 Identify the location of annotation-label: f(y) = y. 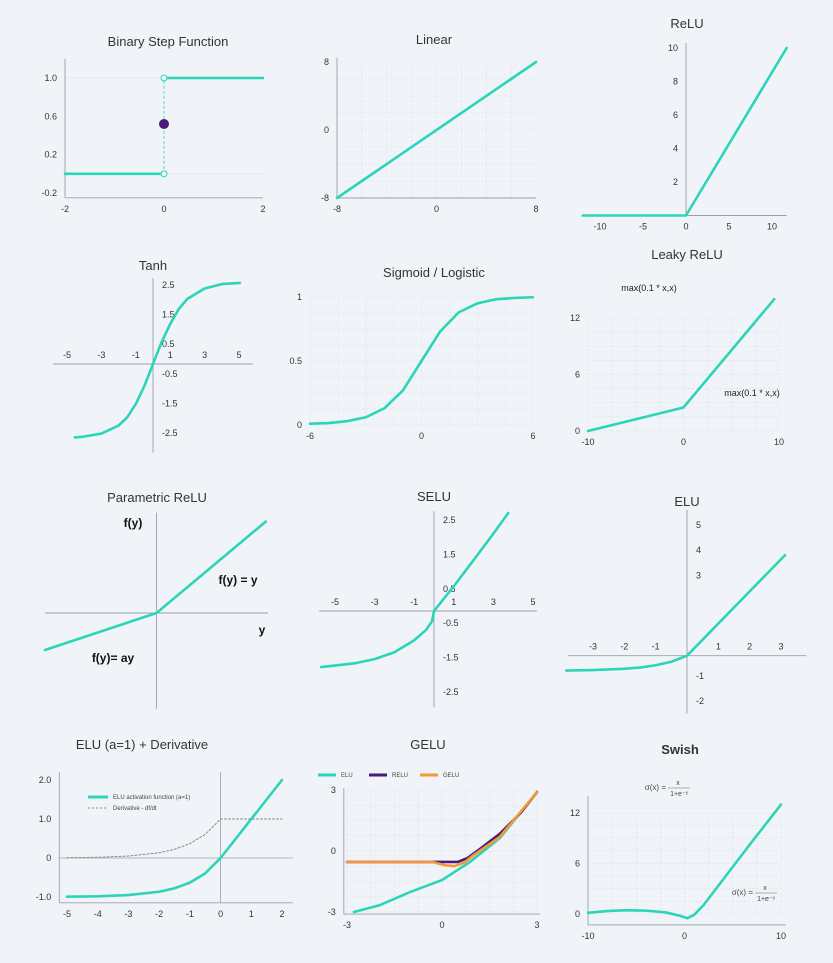
(237, 580).